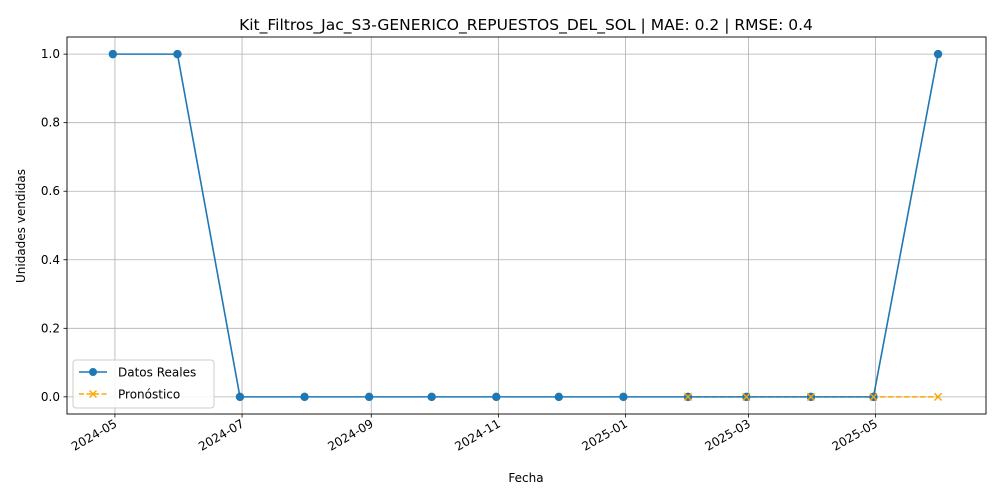 The width and height of the screenshot is (1000, 500). I want to click on forecast-markers, so click(813, 396).